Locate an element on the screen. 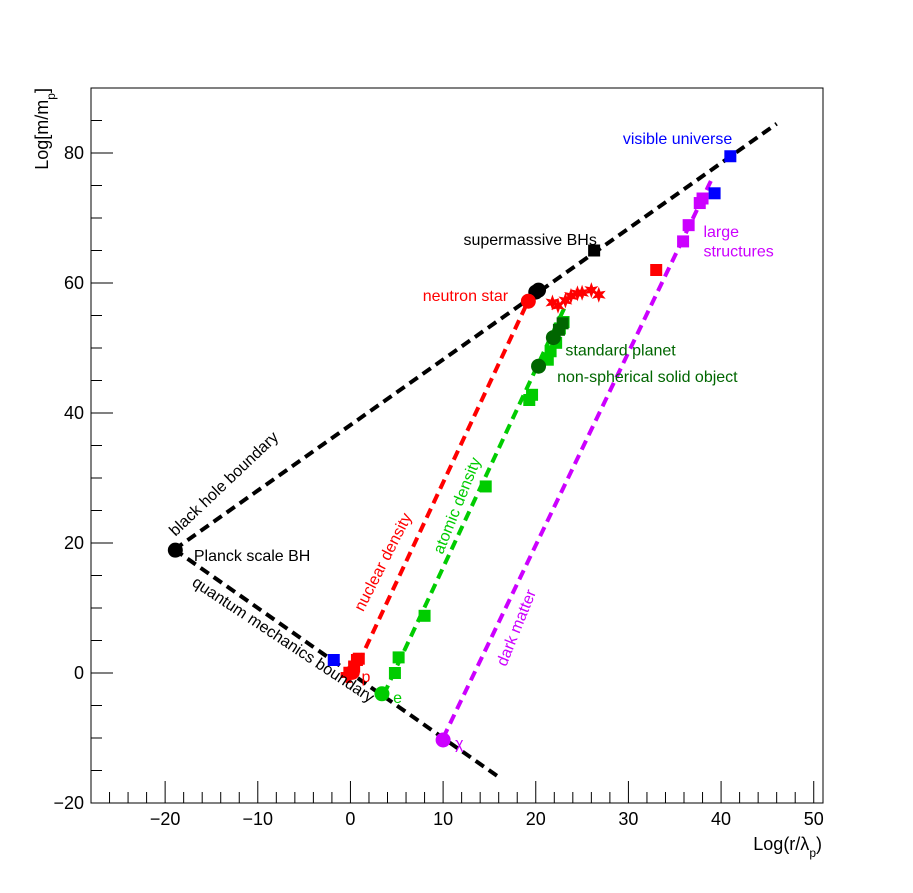  annotation-atomic-density: atomic density is located at coordinates (458, 505).